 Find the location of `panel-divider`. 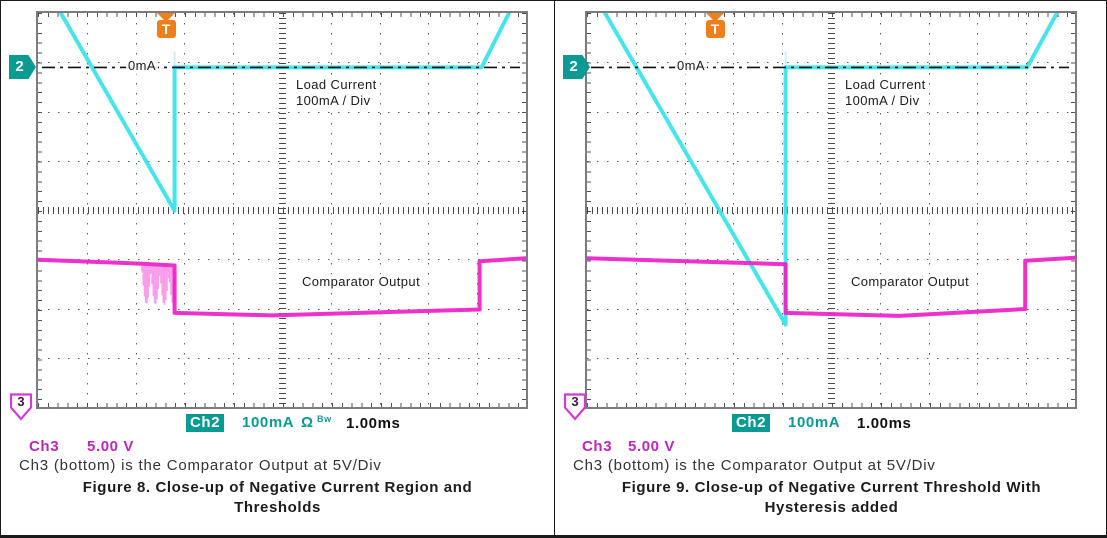

panel-divider is located at coordinates (554, 268).